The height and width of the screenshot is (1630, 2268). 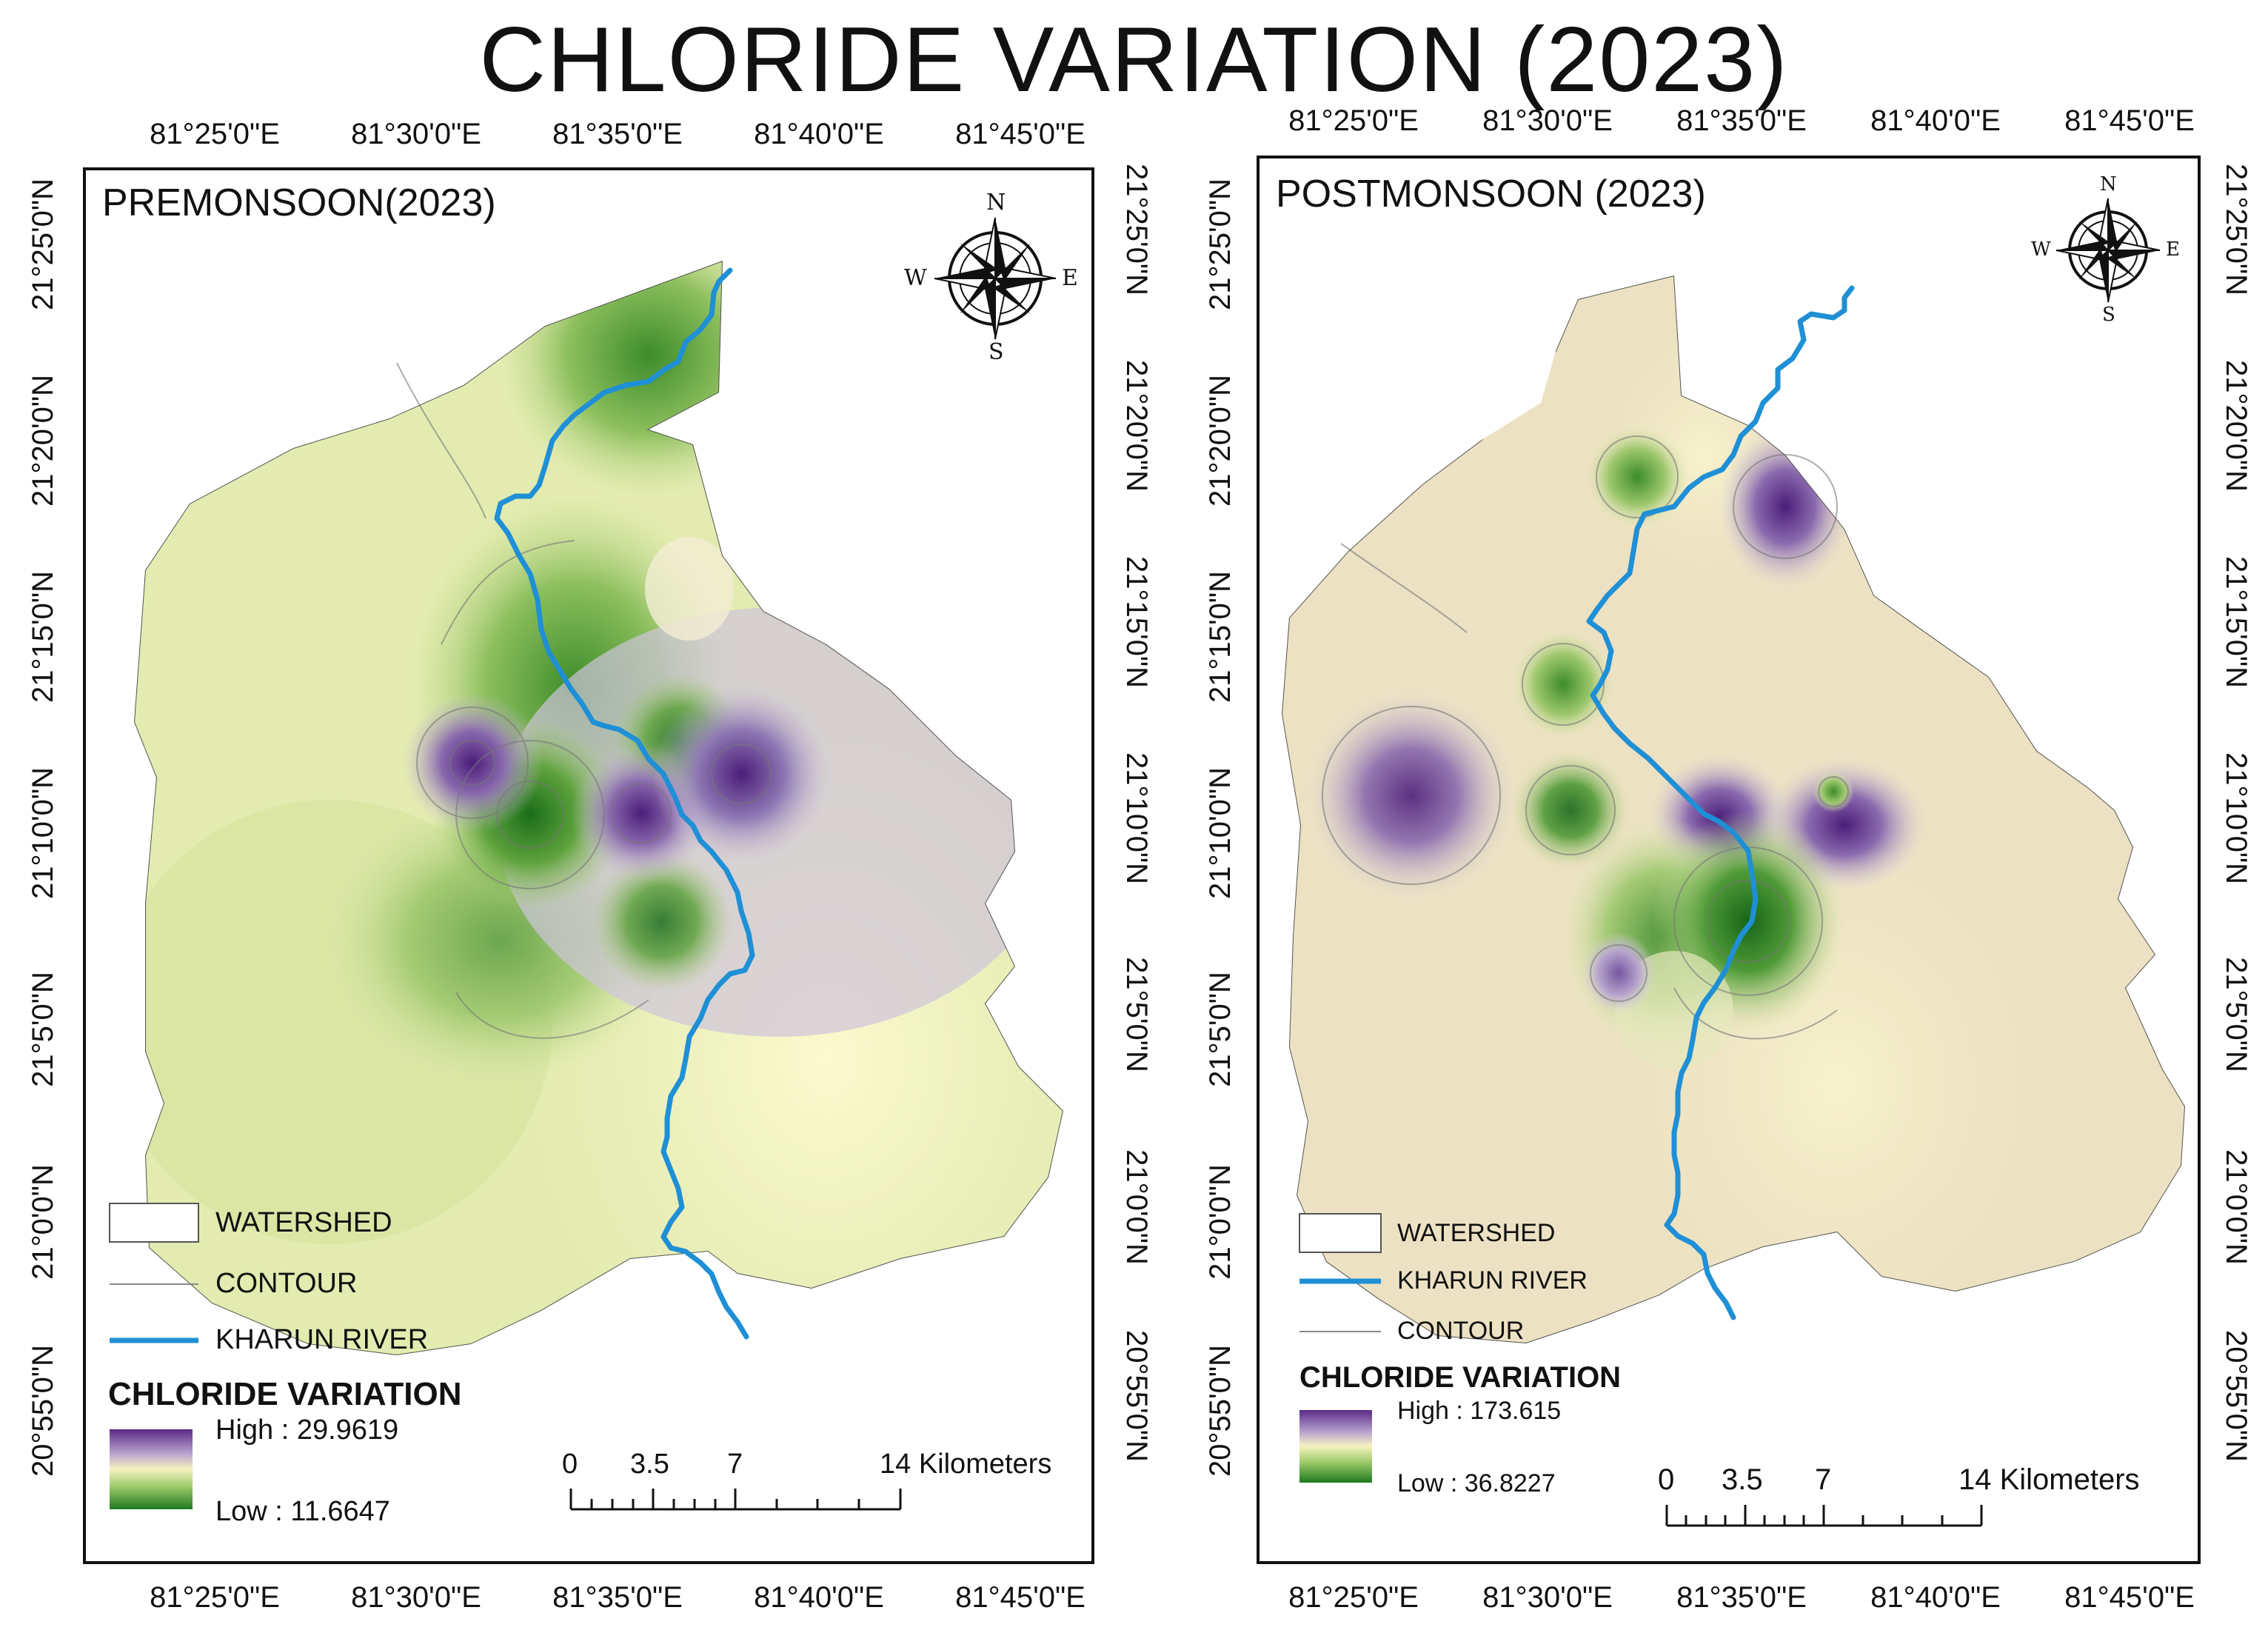 What do you see at coordinates (302, 1511) in the screenshot?
I see `legend-low-label: Low : 11.6647` at bounding box center [302, 1511].